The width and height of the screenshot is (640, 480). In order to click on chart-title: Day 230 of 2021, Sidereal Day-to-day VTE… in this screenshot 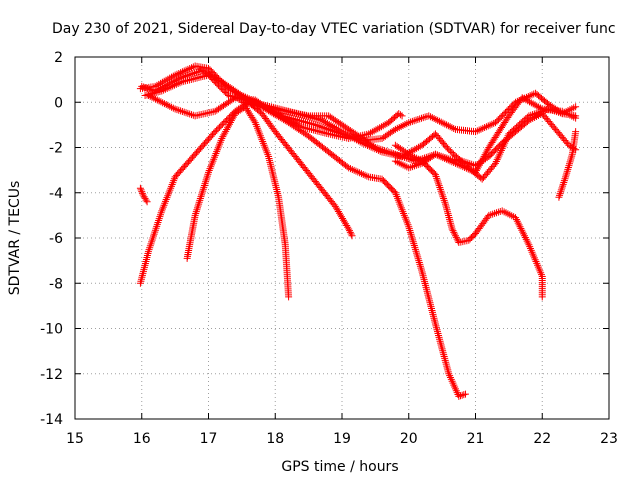, I will do `click(334, 29)`.